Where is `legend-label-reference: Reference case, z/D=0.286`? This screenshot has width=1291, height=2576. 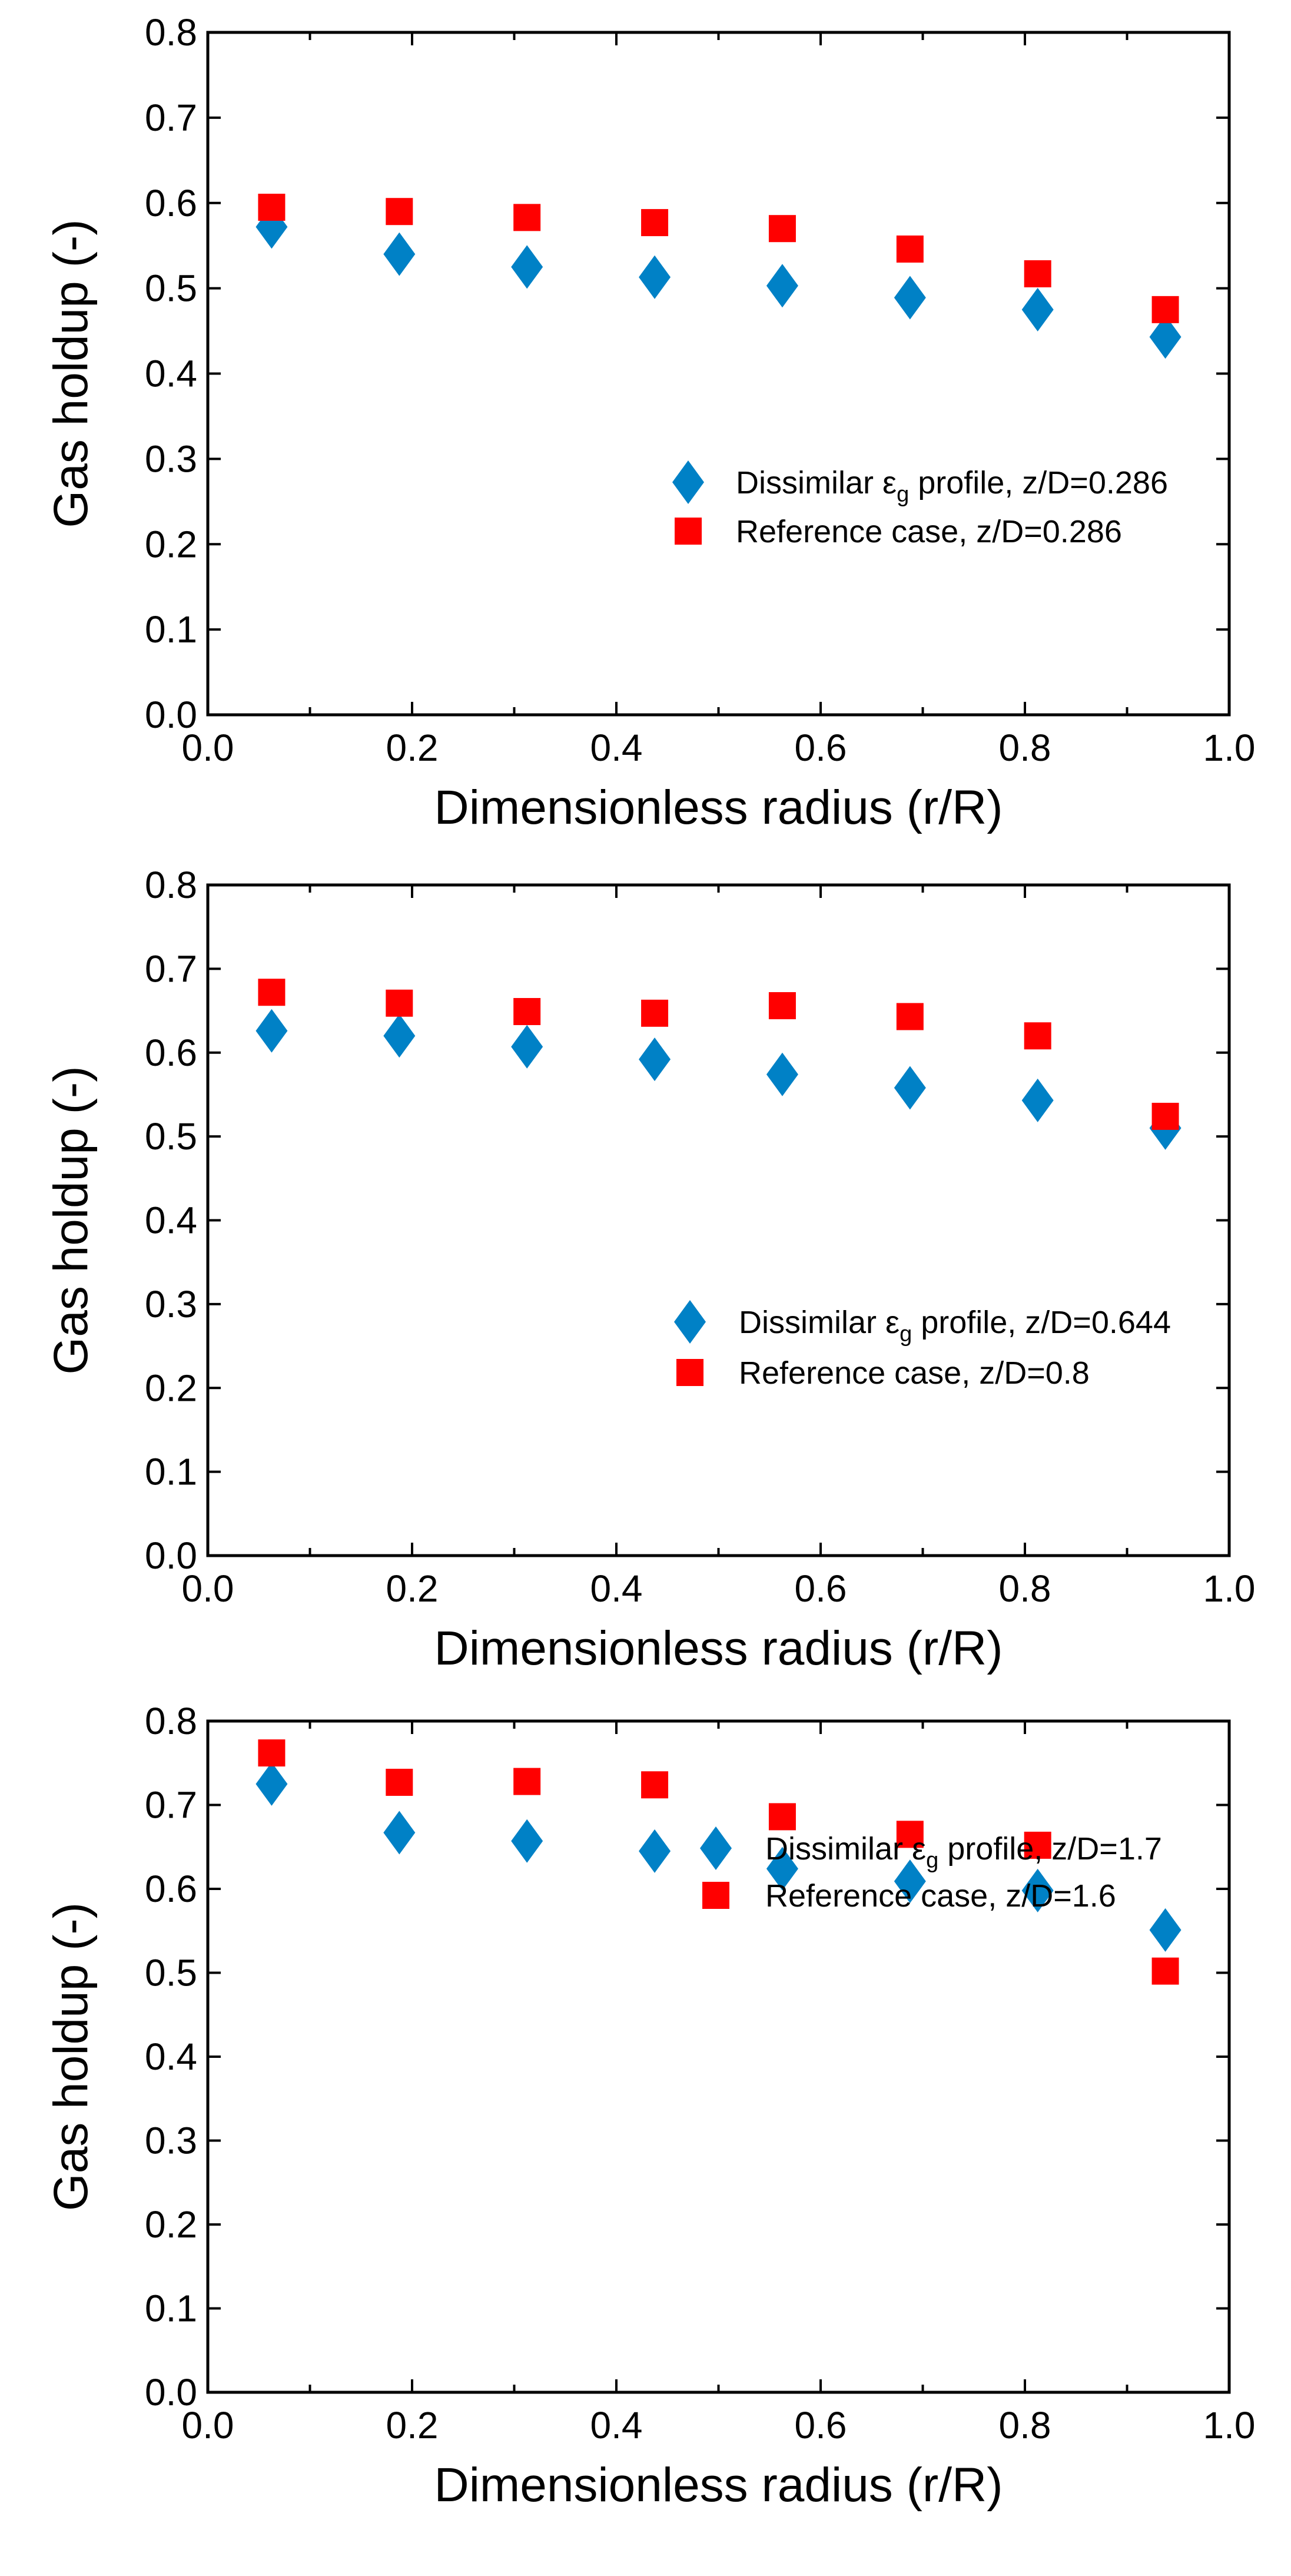 legend-label-reference: Reference case, z/D=0.286 is located at coordinates (929, 531).